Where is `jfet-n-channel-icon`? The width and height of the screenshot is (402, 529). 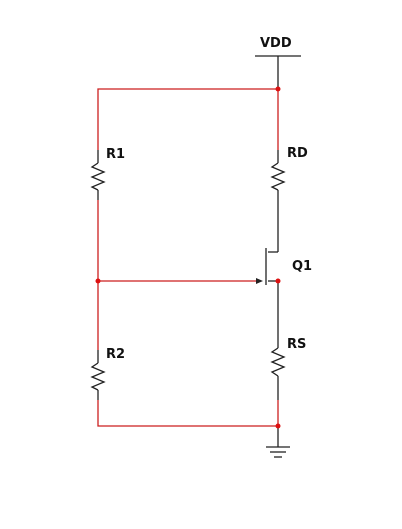
jfet-n-channel-icon is located at coordinates (261, 266).